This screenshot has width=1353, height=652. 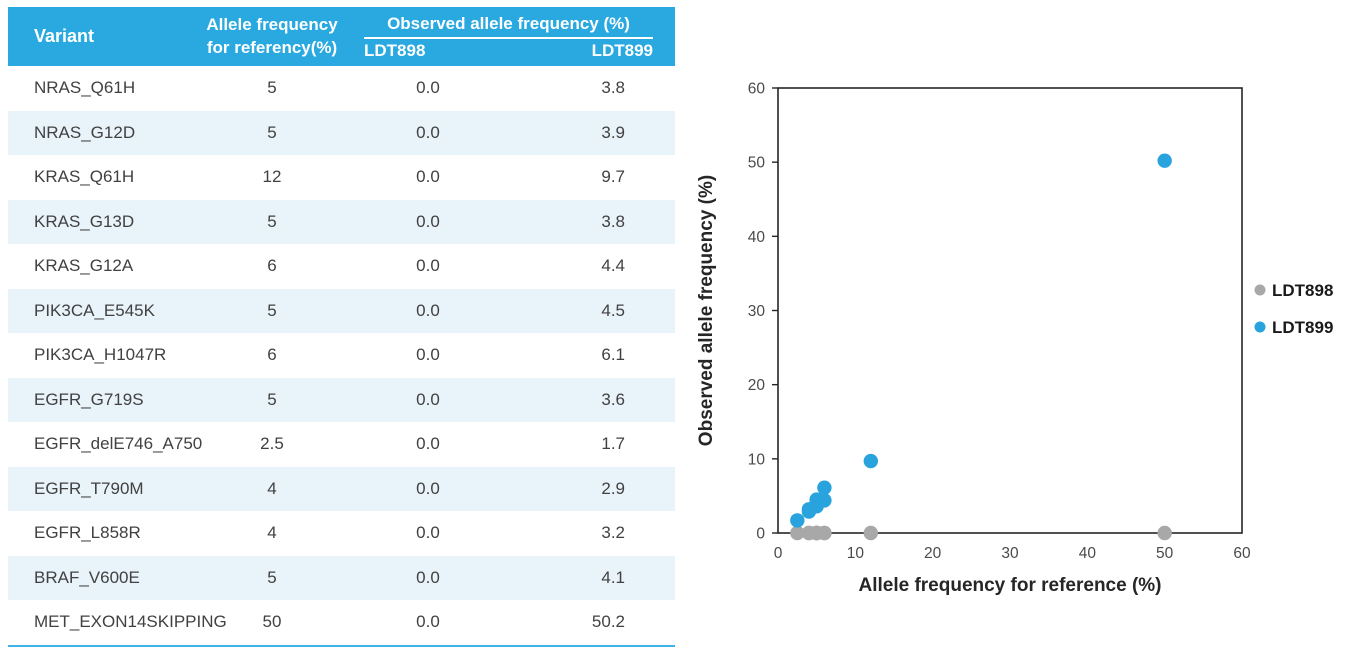 What do you see at coordinates (87, 577) in the screenshot?
I see `variant-cell: BRAF_V600E` at bounding box center [87, 577].